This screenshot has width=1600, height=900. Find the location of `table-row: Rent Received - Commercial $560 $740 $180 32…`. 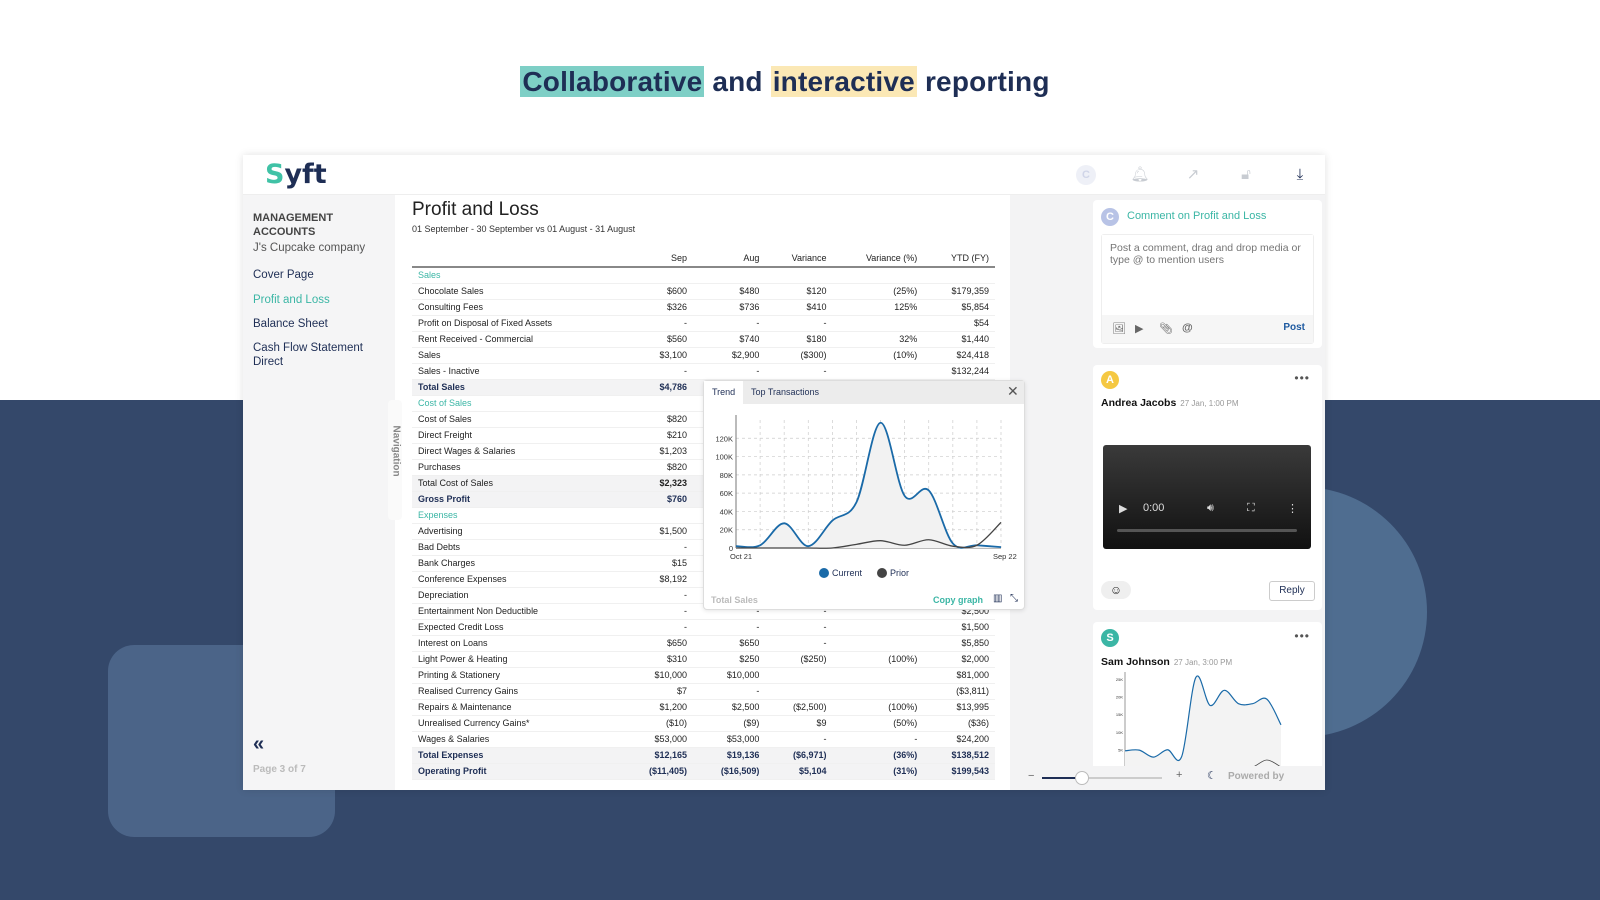

table-row: Rent Received - Commercial $560 $740 $180 32… is located at coordinates (703, 339).